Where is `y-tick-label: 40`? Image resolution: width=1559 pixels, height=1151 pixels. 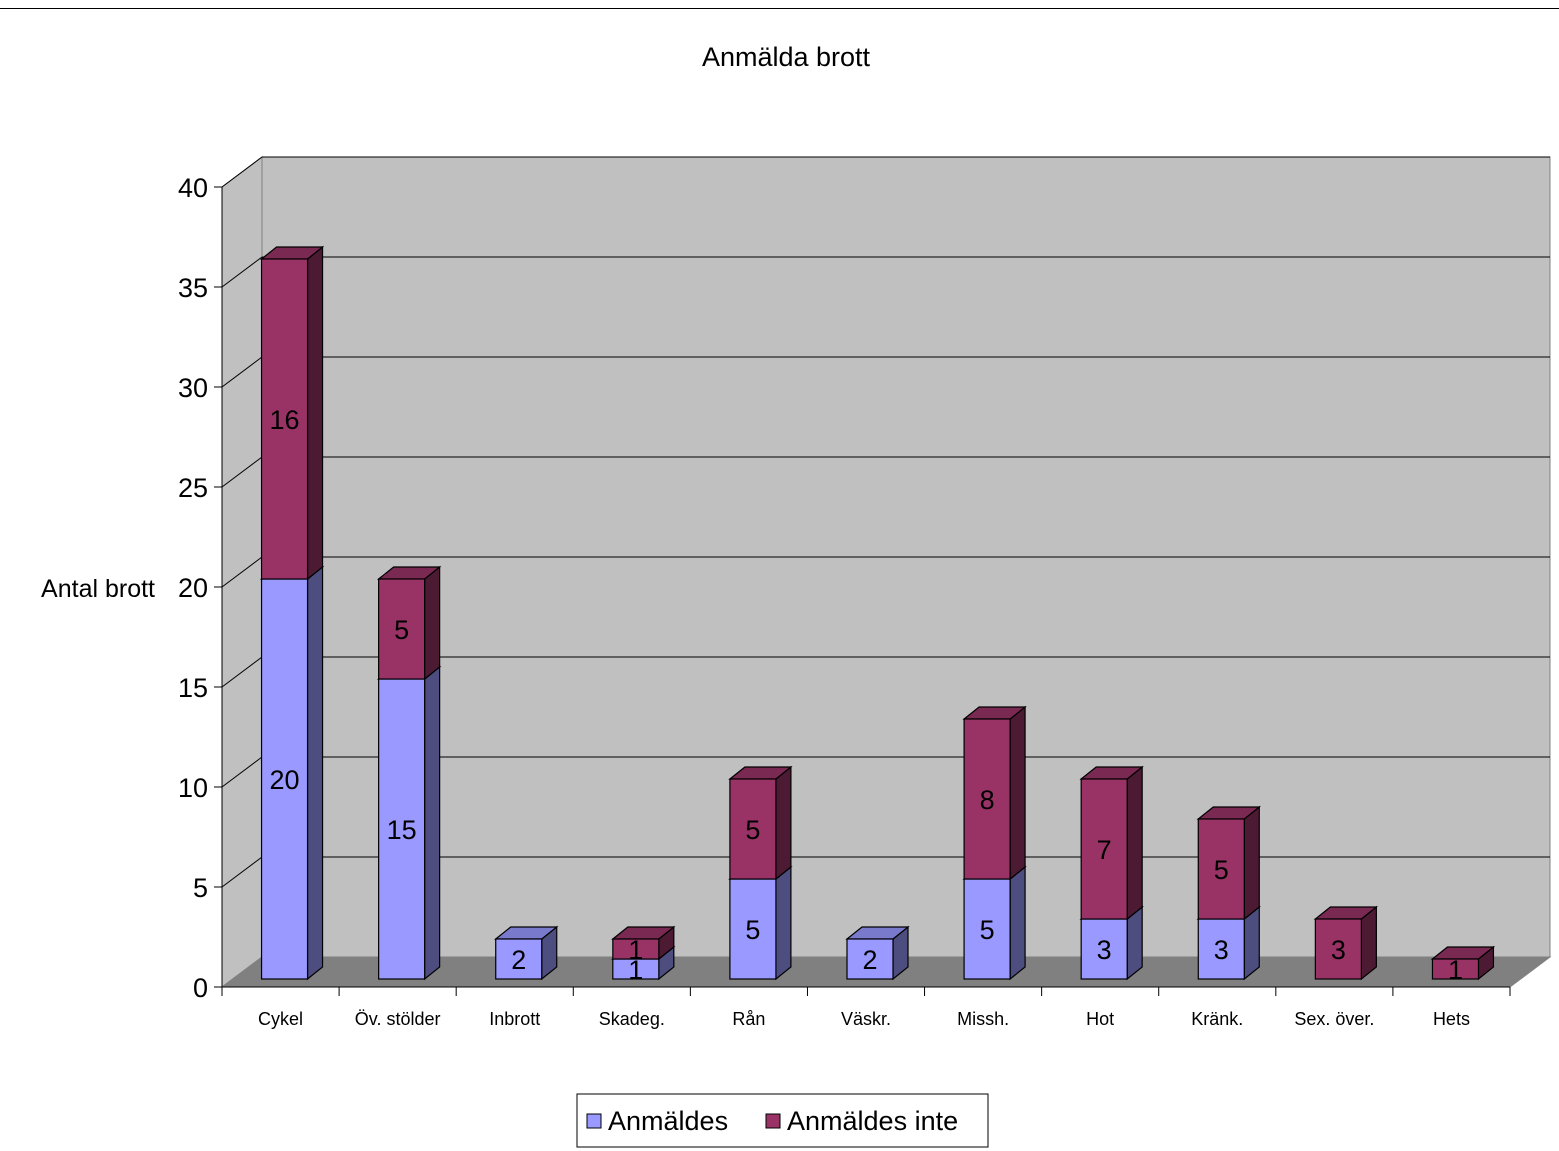 y-tick-label: 40 is located at coordinates (193, 188).